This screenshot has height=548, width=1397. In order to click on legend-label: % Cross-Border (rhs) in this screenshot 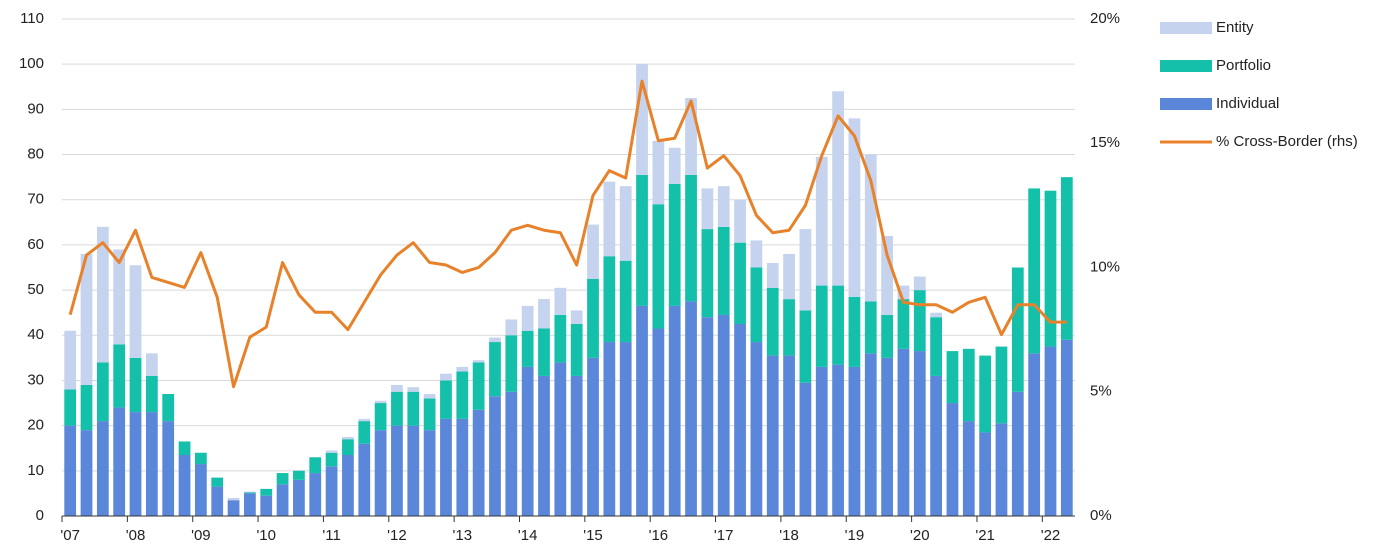, I will do `click(1287, 141)`.